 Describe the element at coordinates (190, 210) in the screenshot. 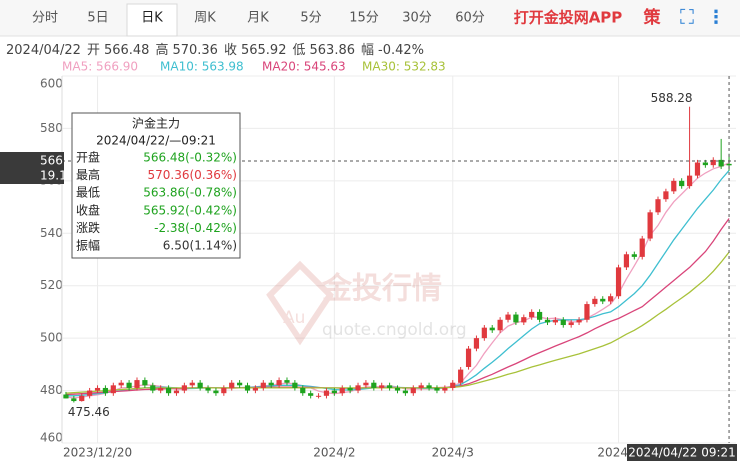

I see `tooltip-value: 565.92(-0.42%)` at that location.